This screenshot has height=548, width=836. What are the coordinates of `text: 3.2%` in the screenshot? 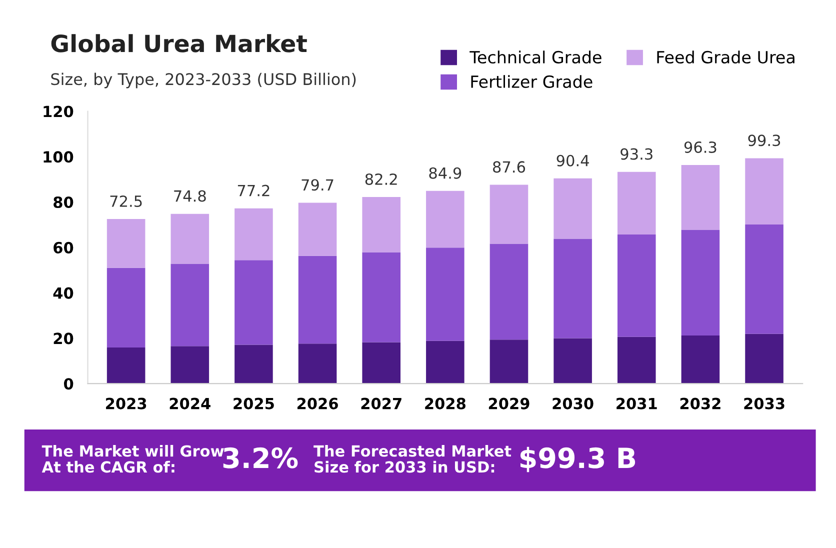 It's located at (260, 457).